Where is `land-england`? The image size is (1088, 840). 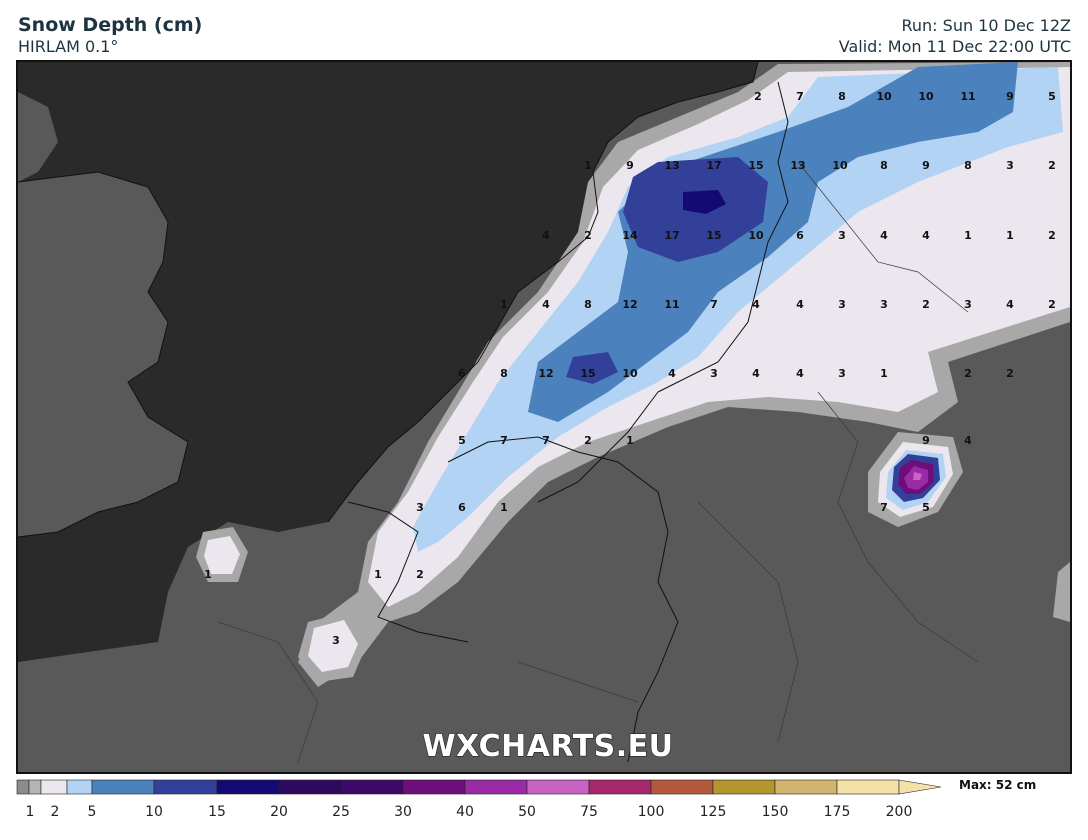 land-england is located at coordinates (103, 314).